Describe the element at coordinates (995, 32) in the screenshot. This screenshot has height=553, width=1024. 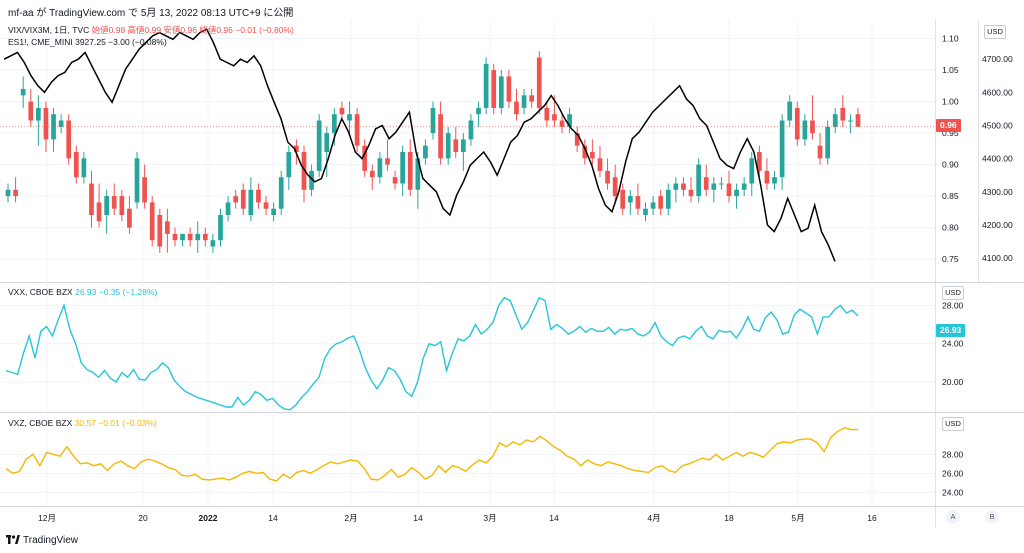
I see `main-currency-button: USD` at that location.